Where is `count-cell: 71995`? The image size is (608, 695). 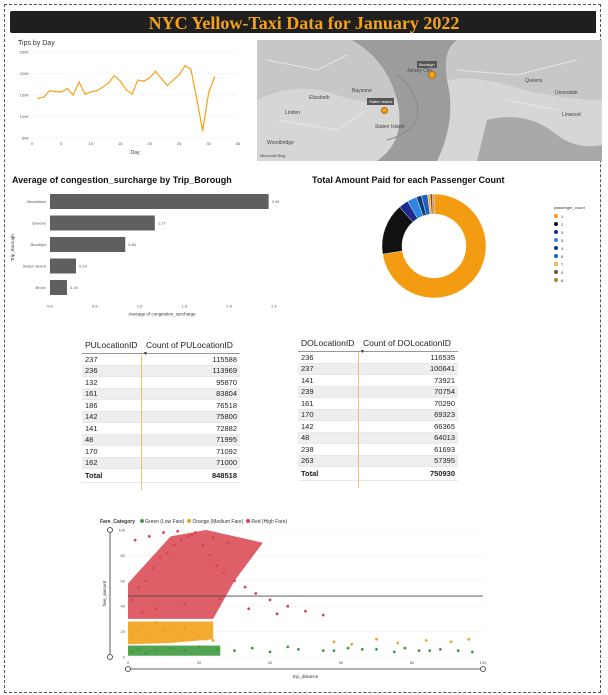 count-cell: 71995 is located at coordinates (191, 440).